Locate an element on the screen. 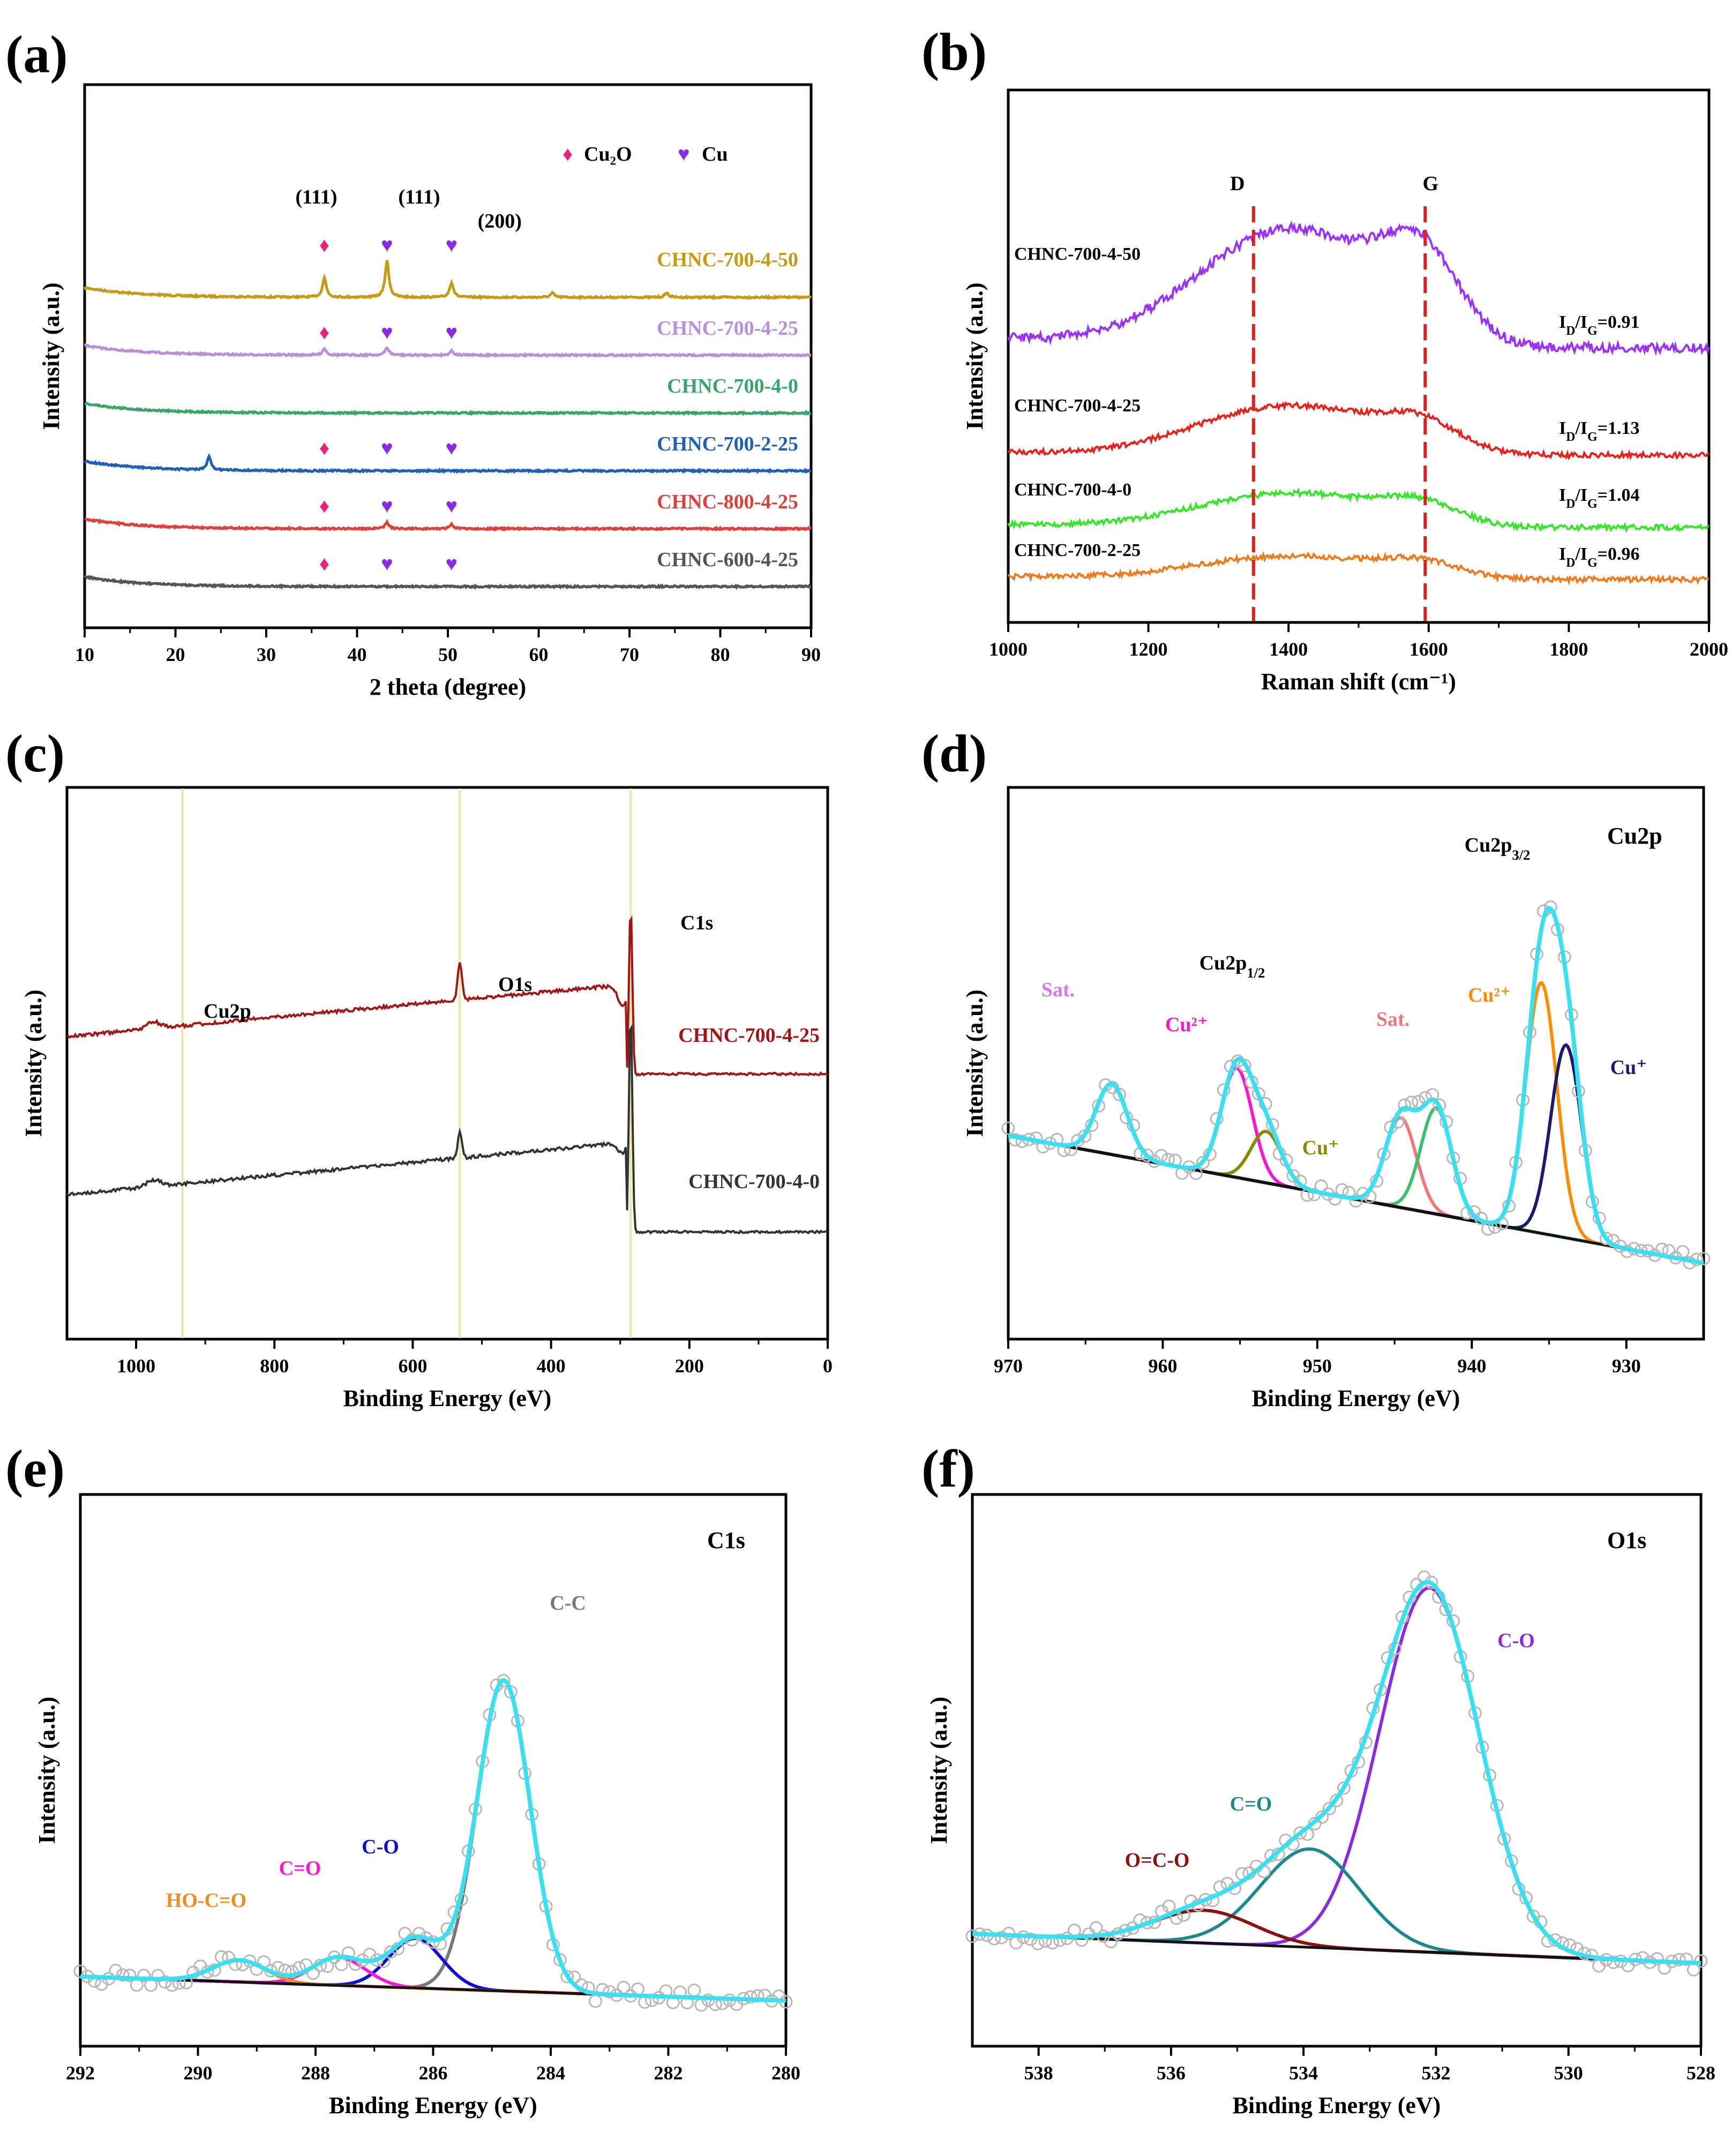 Image resolution: width=1732 pixels, height=2156 pixels. x-tick-label: 10 is located at coordinates (84, 654).